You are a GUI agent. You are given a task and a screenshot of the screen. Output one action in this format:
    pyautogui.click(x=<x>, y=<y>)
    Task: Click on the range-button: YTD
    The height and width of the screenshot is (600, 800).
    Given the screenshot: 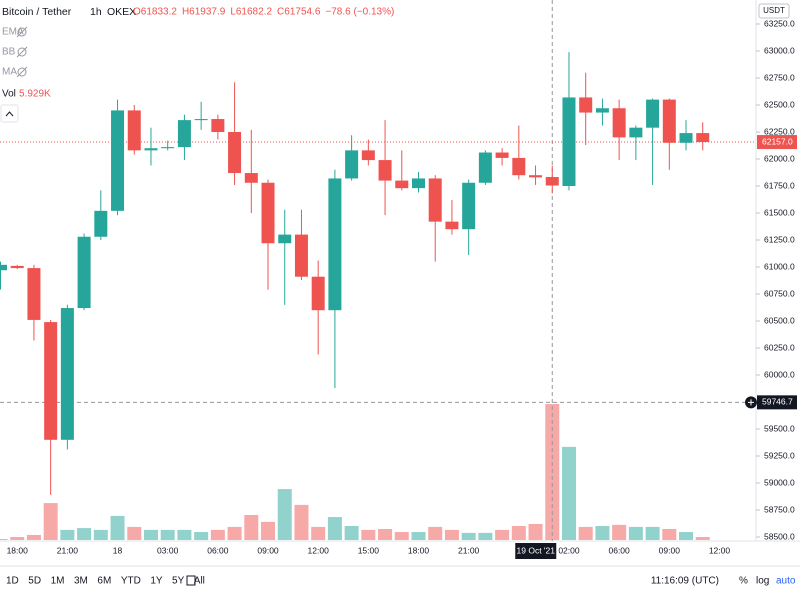 What is the action you would take?
    pyautogui.click(x=131, y=581)
    